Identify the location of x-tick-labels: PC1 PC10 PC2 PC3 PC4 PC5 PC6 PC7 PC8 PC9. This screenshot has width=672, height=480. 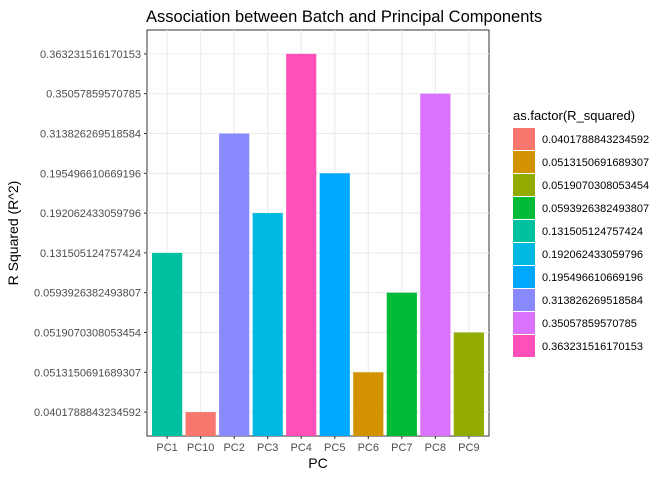
(318, 445).